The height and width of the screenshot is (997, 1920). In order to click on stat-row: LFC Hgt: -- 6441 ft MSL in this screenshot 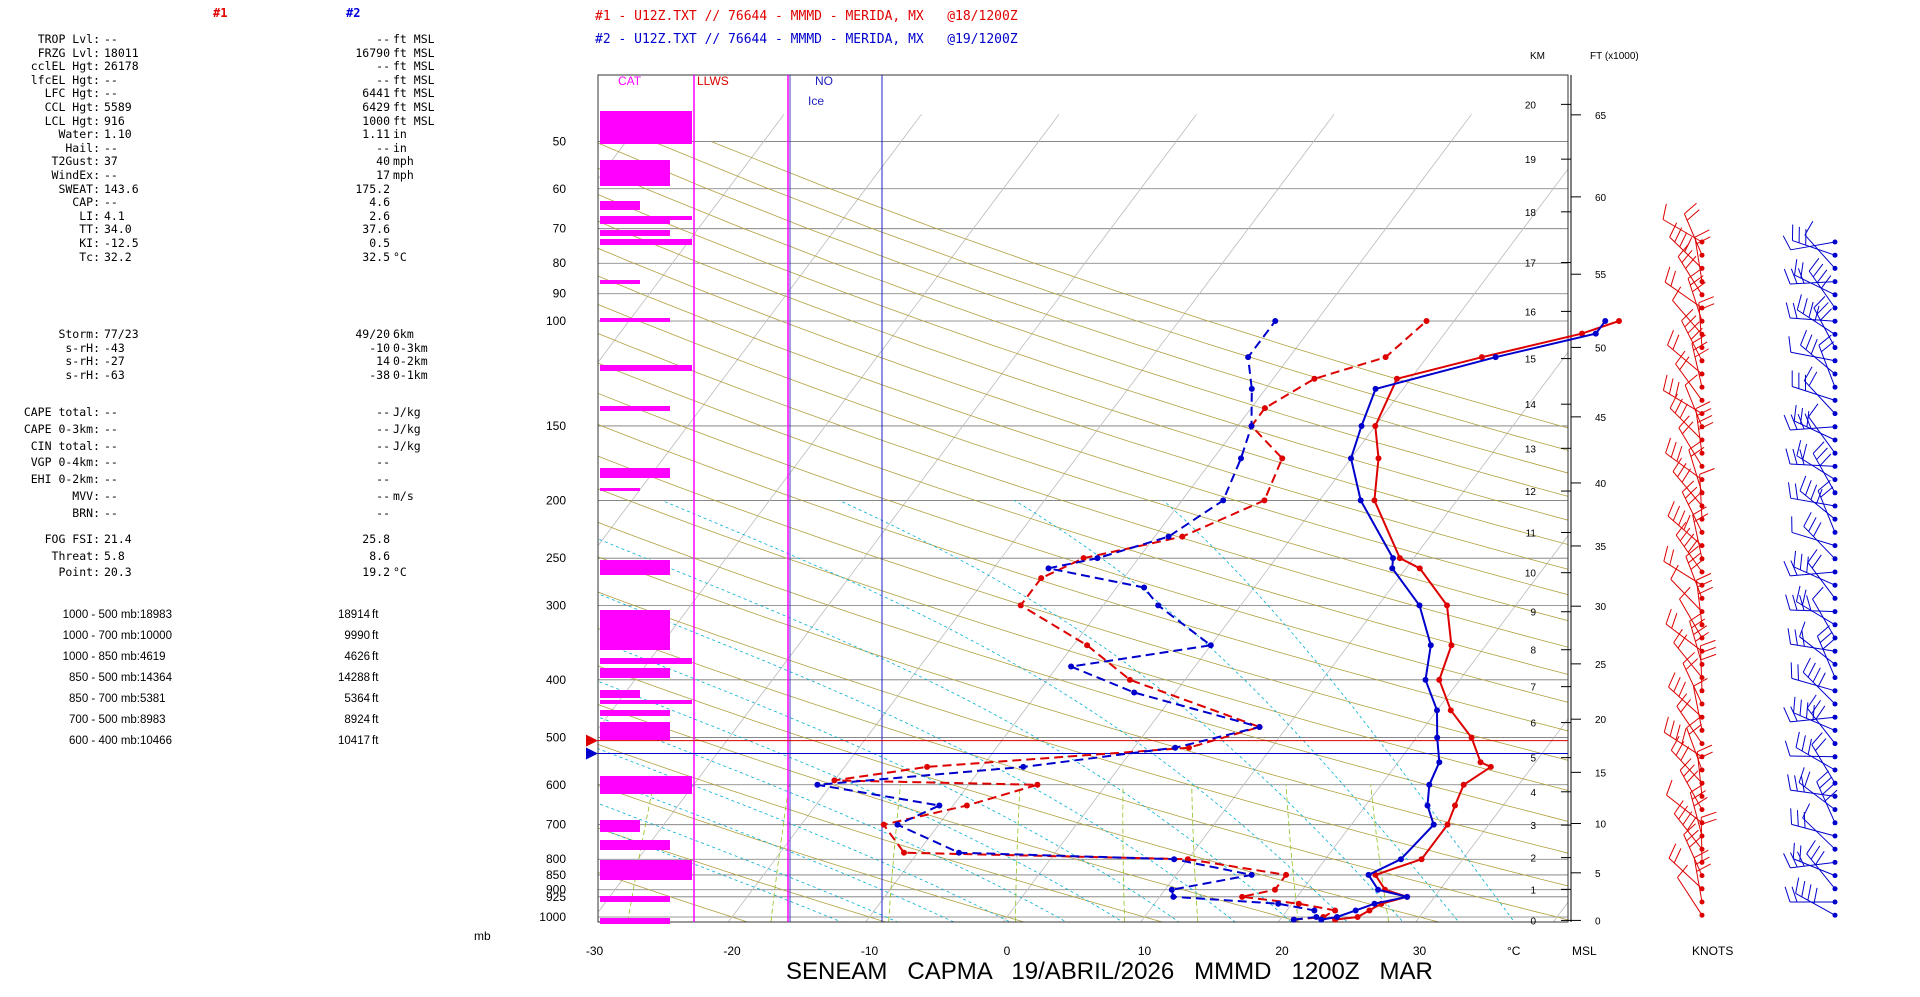, I will do `click(220, 93)`.